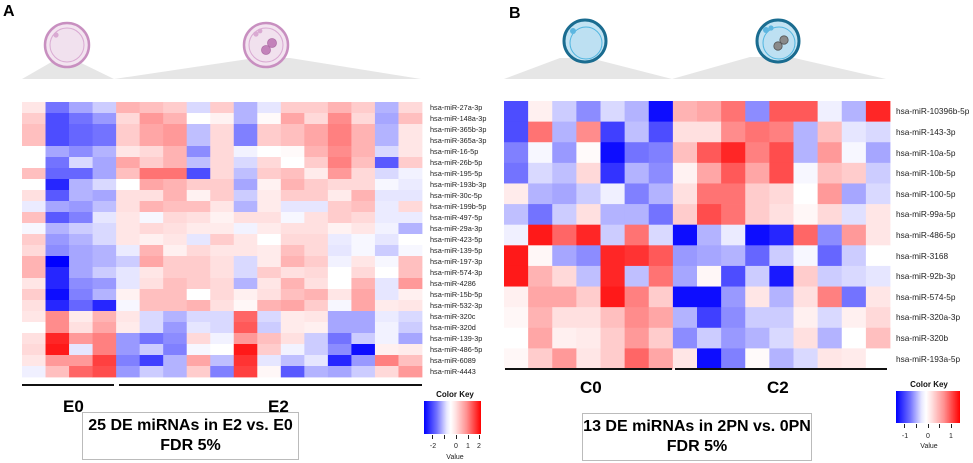 Image resolution: width=973 pixels, height=463 pixels. Describe the element at coordinates (68, 88) in the screenshot. I see `group-header-e0-label: E0` at that location.